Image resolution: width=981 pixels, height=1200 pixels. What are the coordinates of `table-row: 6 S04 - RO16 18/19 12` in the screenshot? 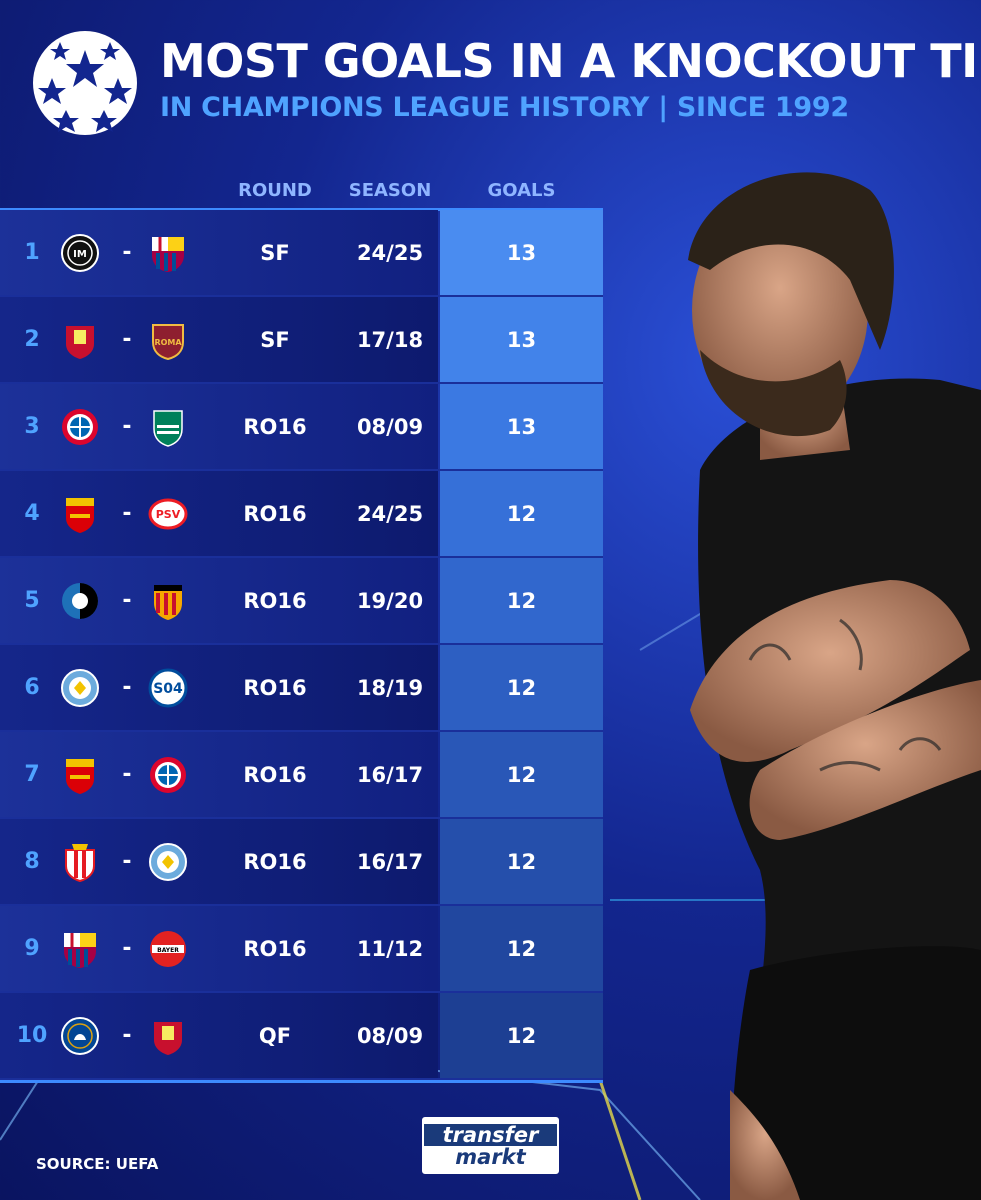 It's located at (301, 688).